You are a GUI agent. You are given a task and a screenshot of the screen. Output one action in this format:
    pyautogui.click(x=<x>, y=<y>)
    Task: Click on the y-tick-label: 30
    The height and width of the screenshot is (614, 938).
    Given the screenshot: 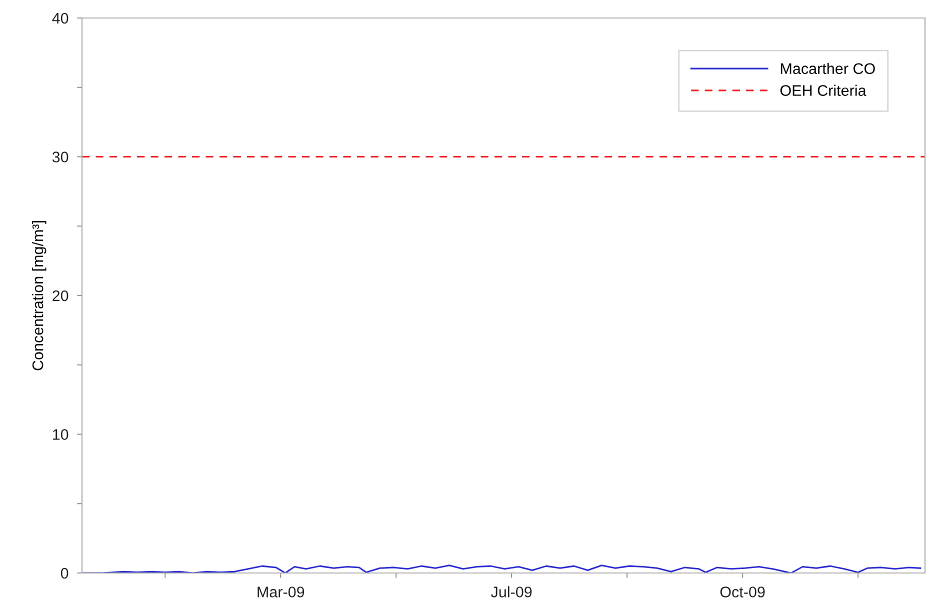 What is the action you would take?
    pyautogui.click(x=60, y=157)
    